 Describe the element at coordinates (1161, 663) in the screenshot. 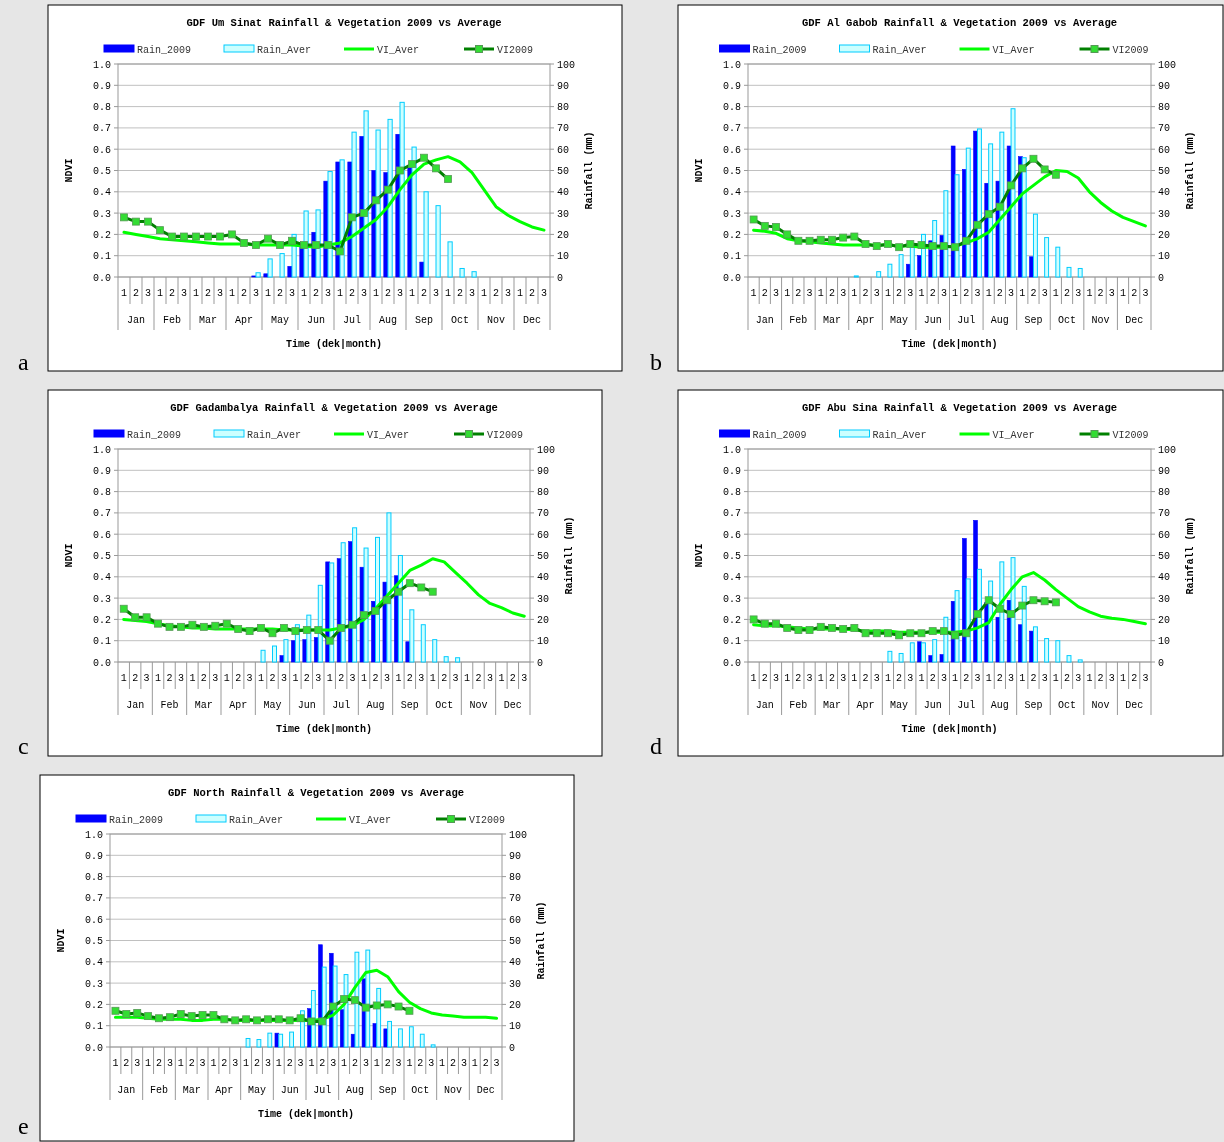

I see `y2-tick-label: 0` at that location.